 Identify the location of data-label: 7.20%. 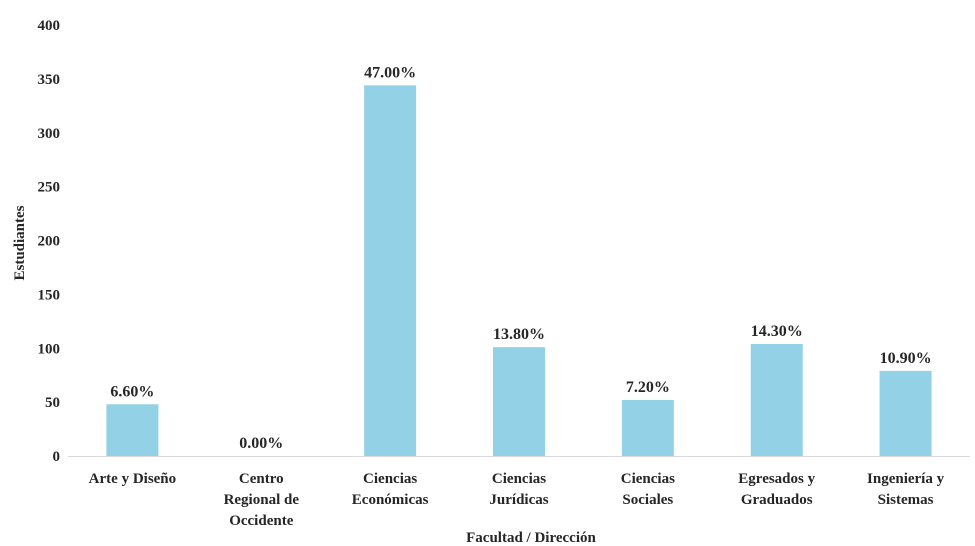
(648, 387).